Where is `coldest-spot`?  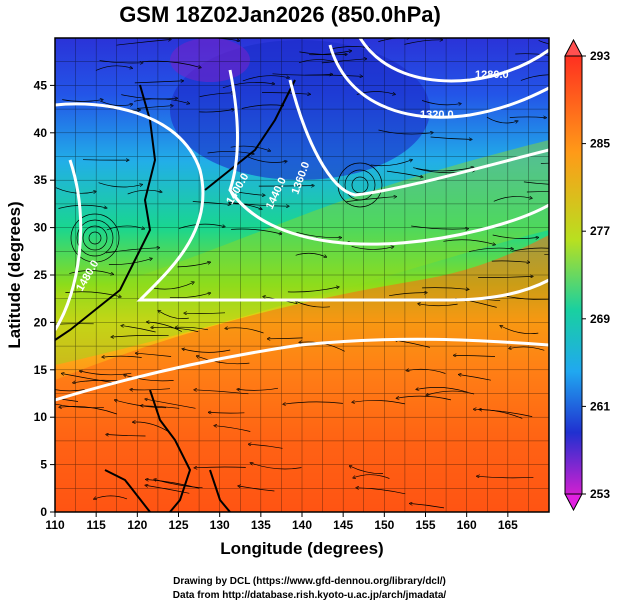 coldest-spot is located at coordinates (210, 60).